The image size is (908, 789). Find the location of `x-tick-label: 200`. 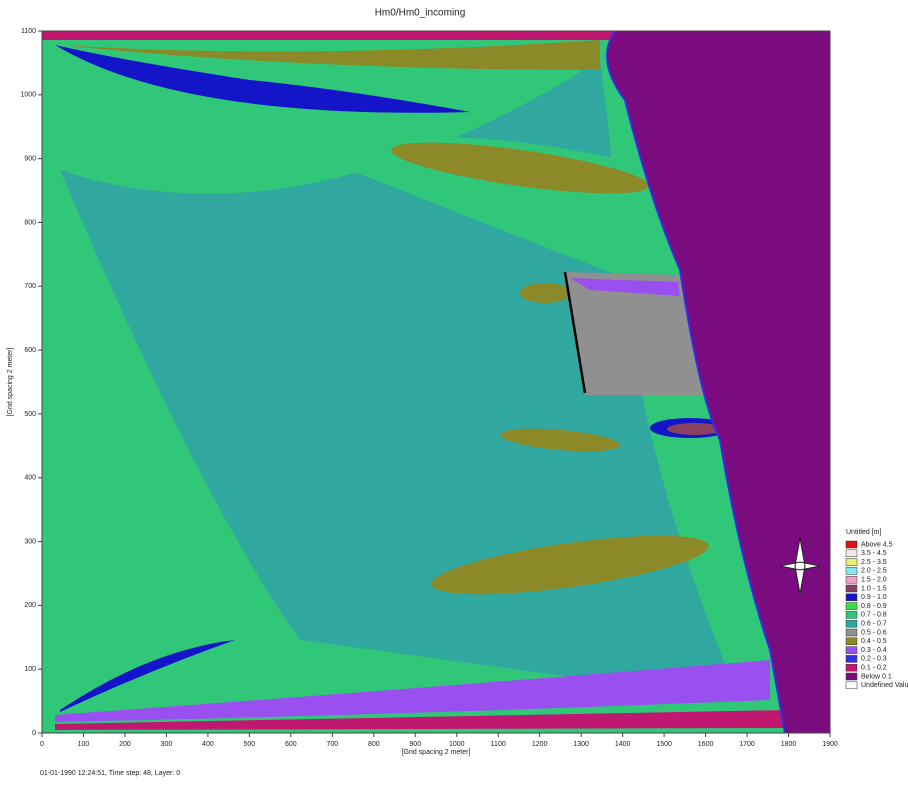

x-tick-label: 200 is located at coordinates (125, 744).